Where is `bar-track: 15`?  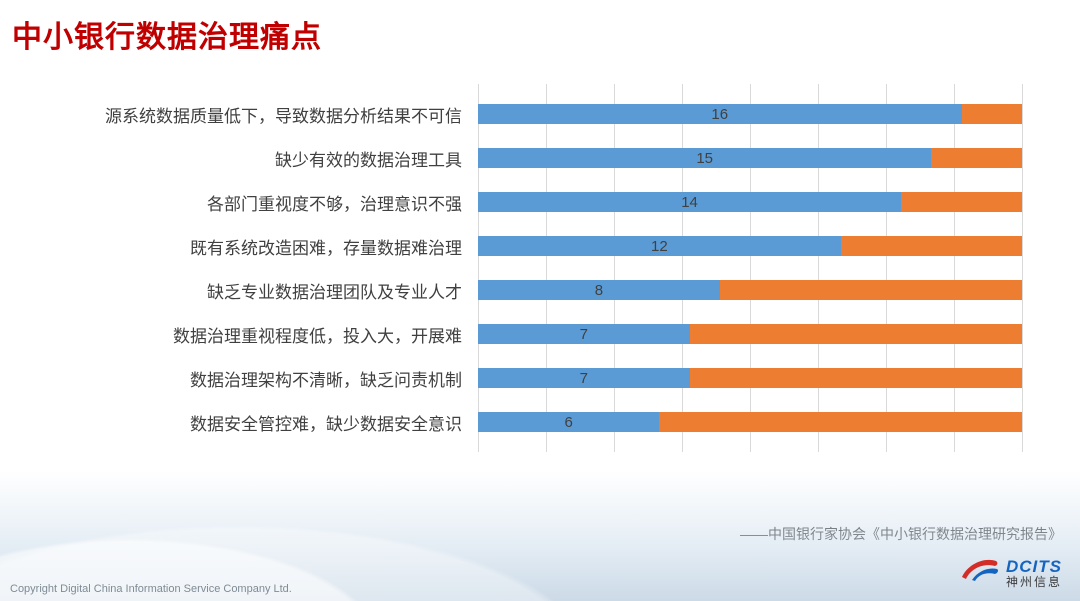
bar-track: 15 is located at coordinates (750, 158).